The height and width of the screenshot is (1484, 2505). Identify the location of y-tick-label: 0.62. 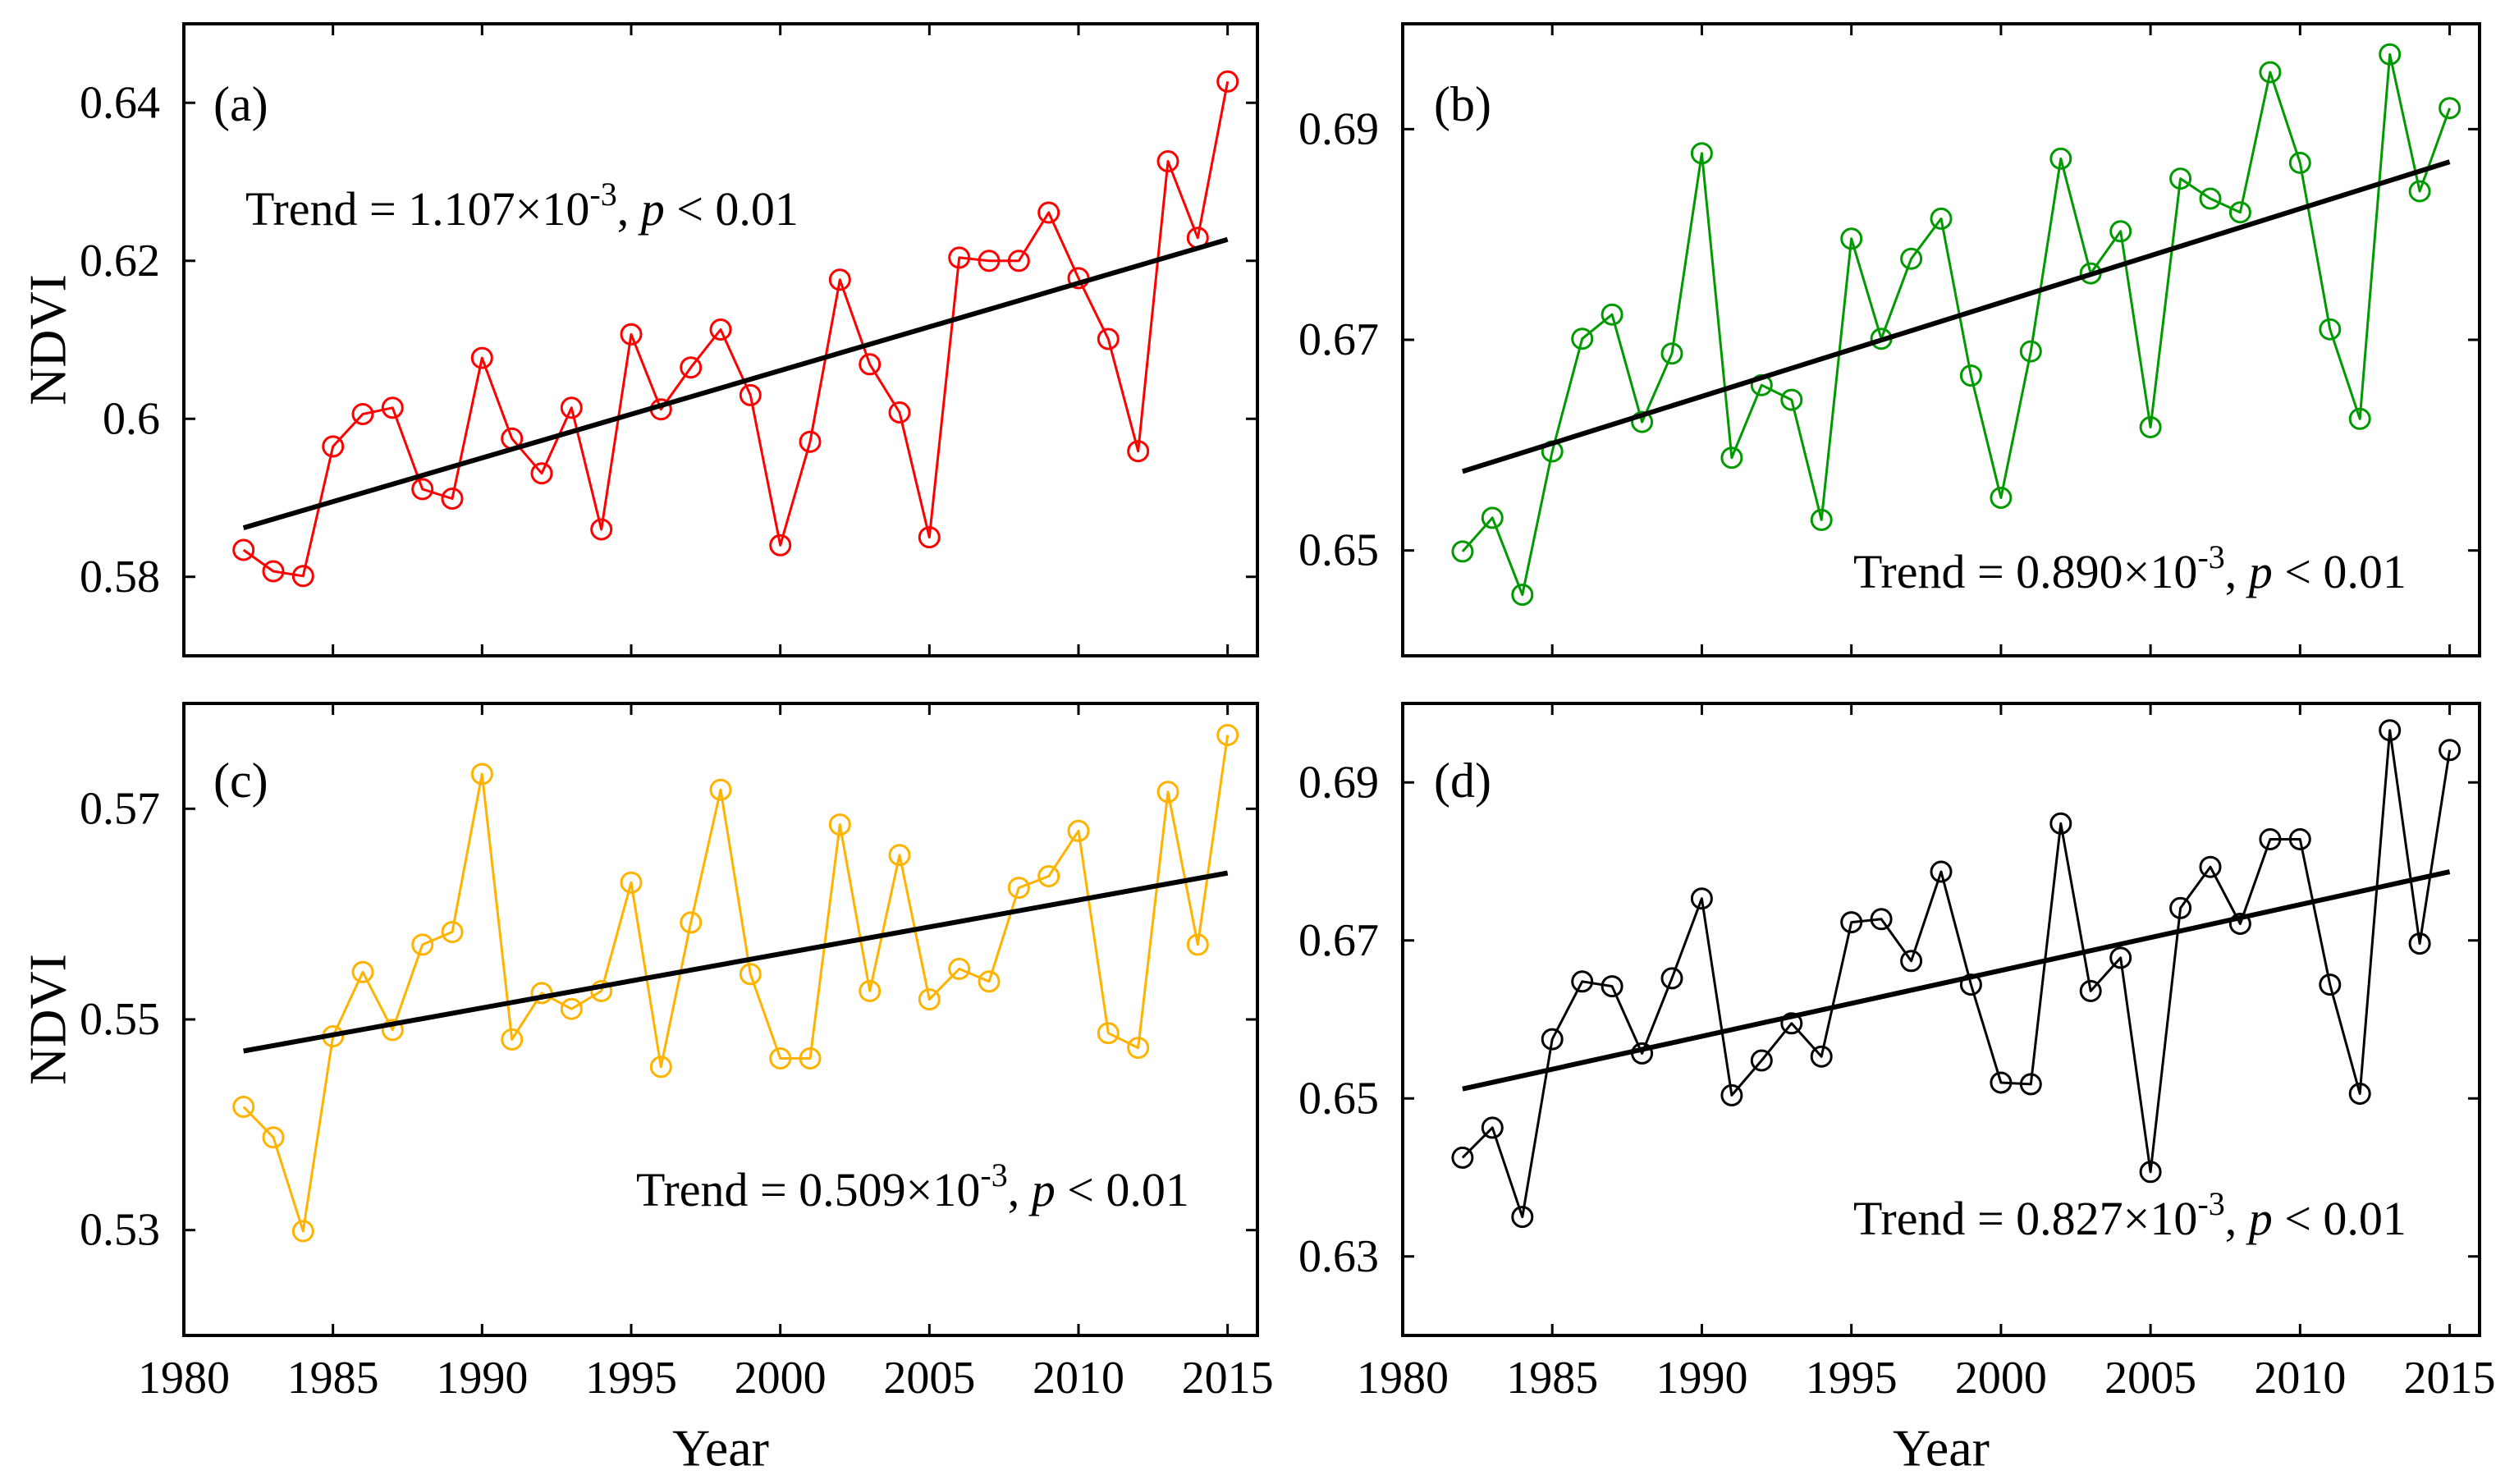
(120, 261).